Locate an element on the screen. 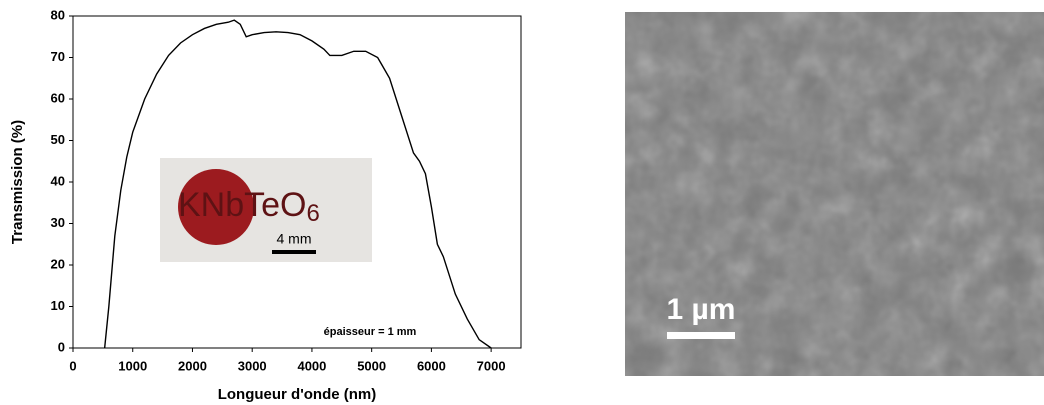 The image size is (1044, 405). y-tick-label: 0 is located at coordinates (61, 346).